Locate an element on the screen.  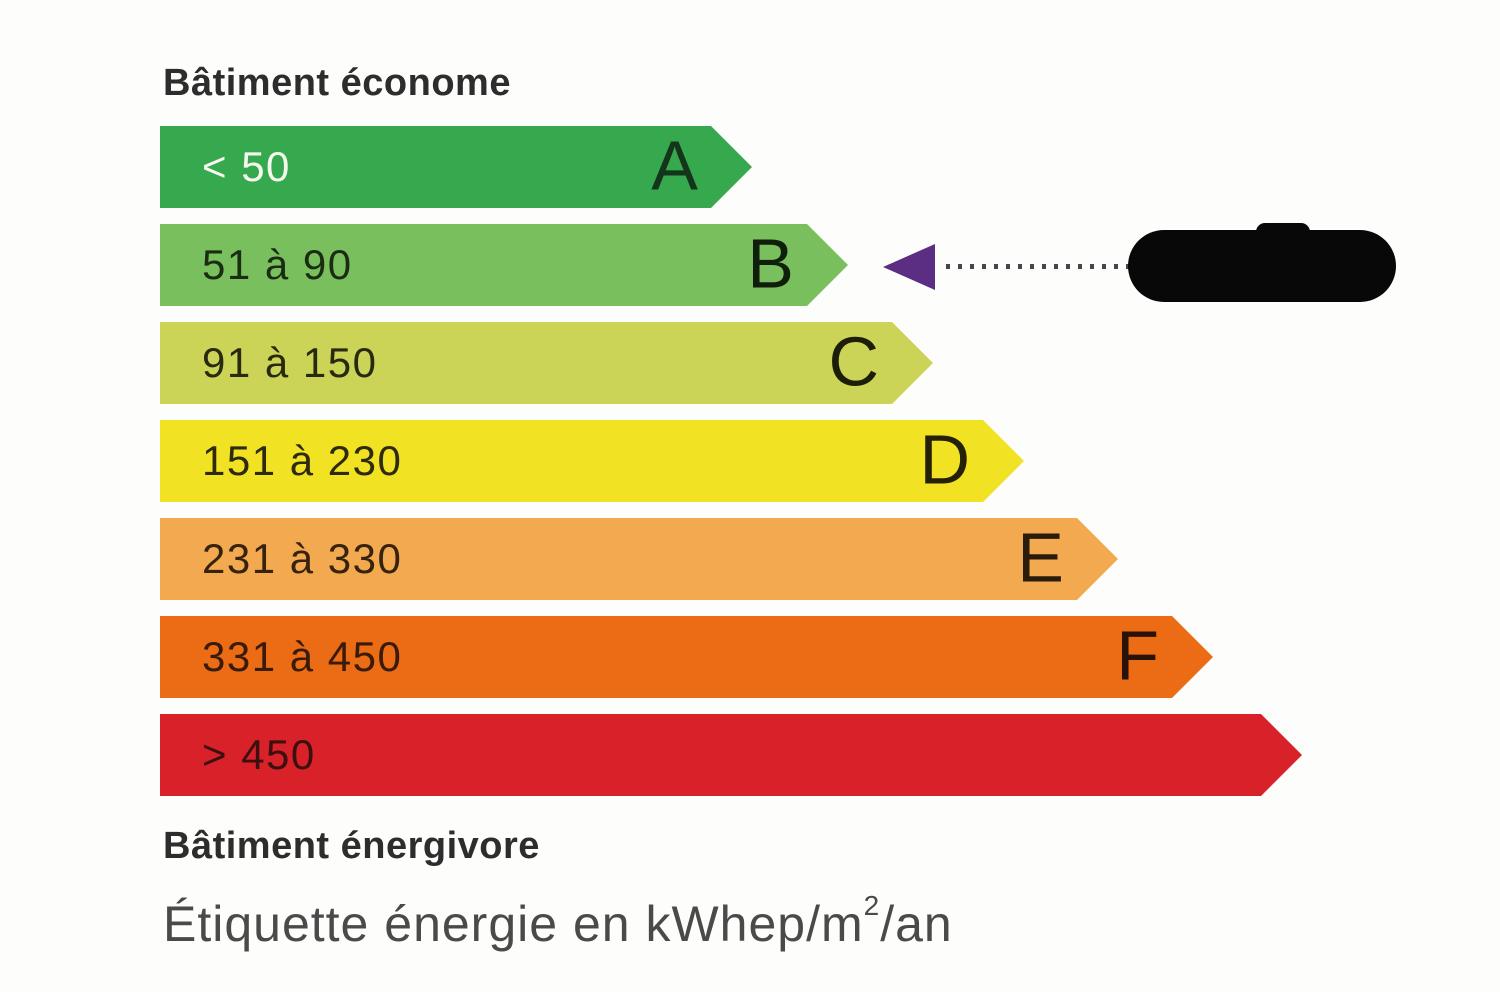
energy-bar-g: > 450 is located at coordinates (731, 755).